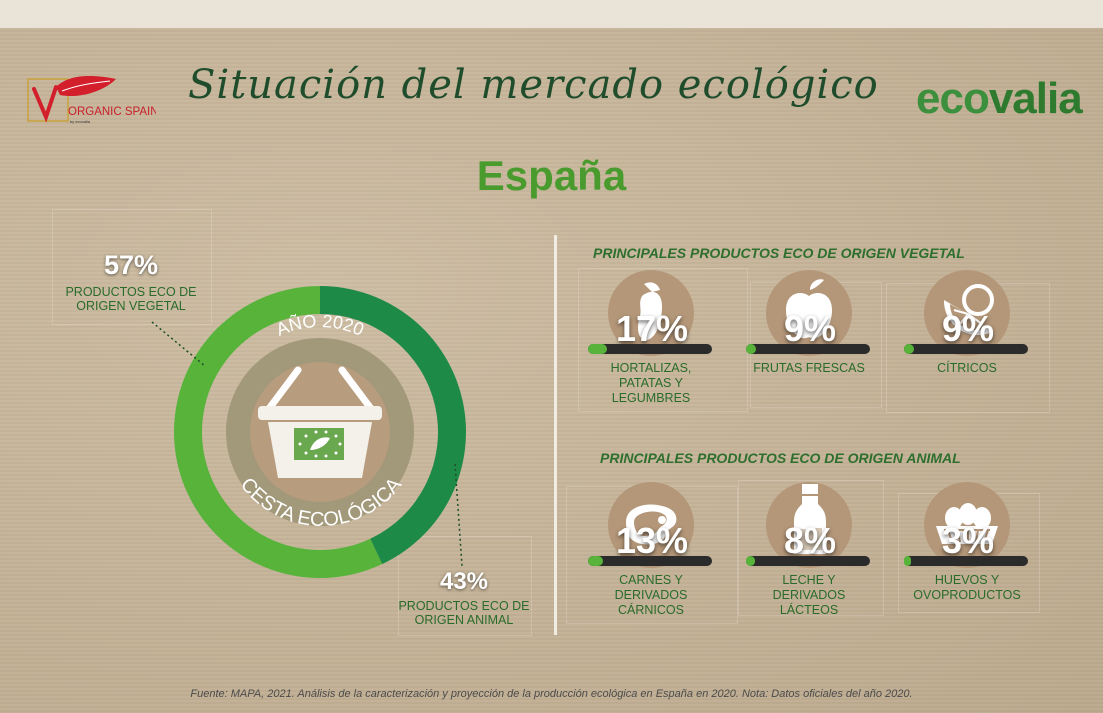 Image resolution: width=1103 pixels, height=713 pixels. I want to click on section-divider, so click(555, 435).